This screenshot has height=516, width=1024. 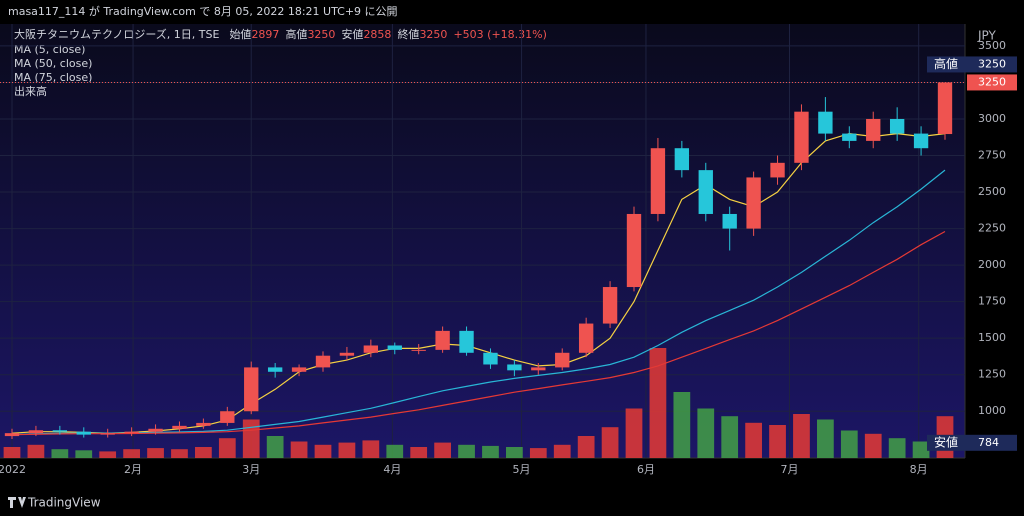 What do you see at coordinates (946, 63) in the screenshot?
I see `price-tag-name: 高値` at bounding box center [946, 63].